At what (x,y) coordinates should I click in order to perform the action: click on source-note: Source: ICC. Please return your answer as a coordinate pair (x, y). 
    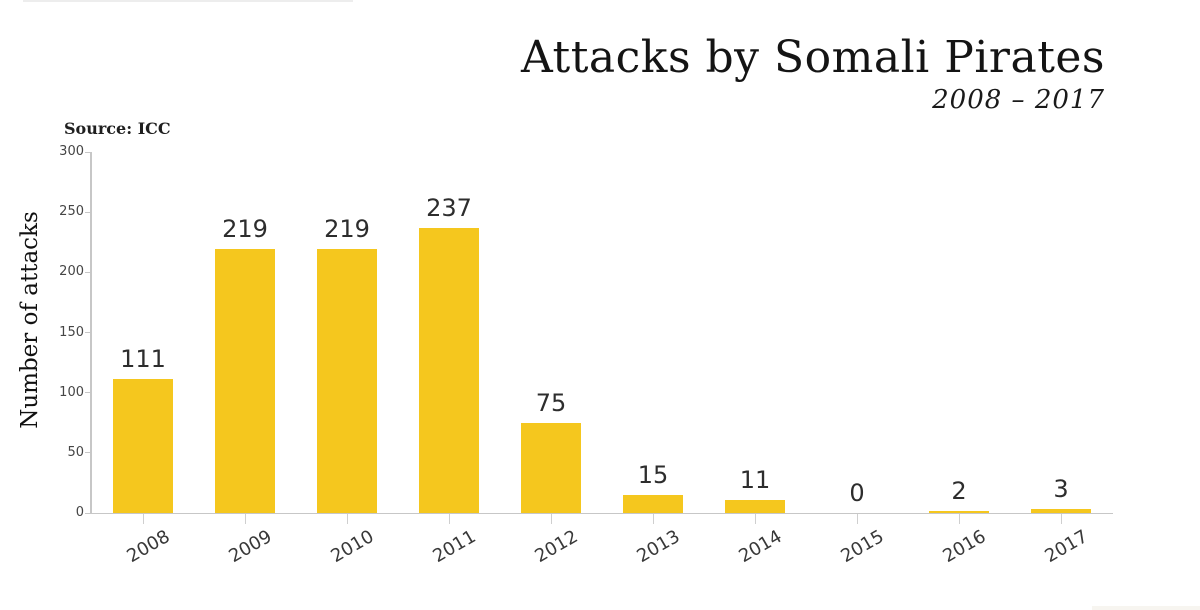
    Looking at the image, I should click on (117, 128).